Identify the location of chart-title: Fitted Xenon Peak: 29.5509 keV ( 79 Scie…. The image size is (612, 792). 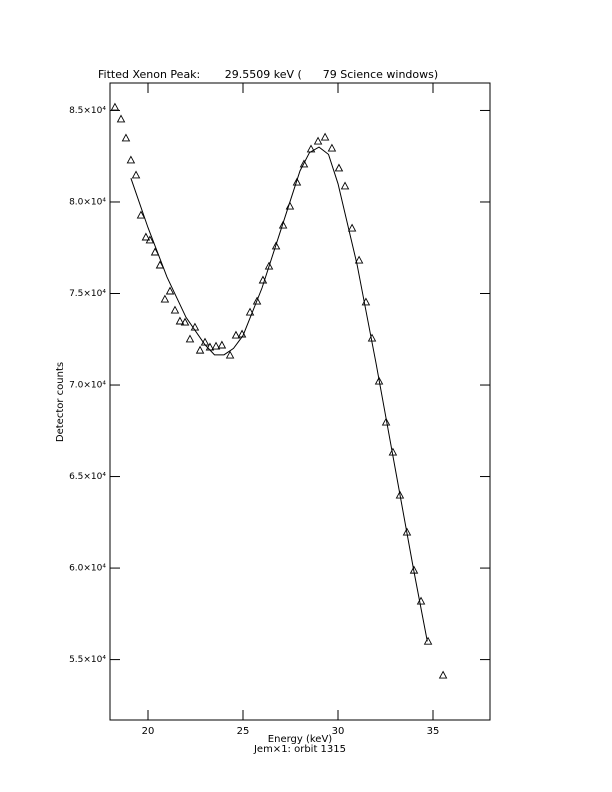
(268, 74).